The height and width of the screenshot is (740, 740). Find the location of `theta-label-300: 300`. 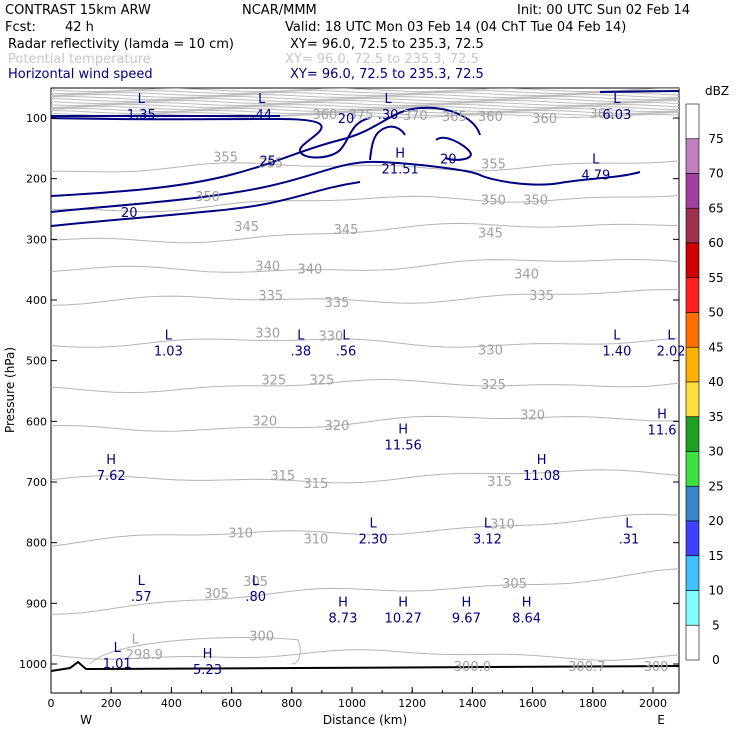

theta-label-300: 300 is located at coordinates (261, 637).